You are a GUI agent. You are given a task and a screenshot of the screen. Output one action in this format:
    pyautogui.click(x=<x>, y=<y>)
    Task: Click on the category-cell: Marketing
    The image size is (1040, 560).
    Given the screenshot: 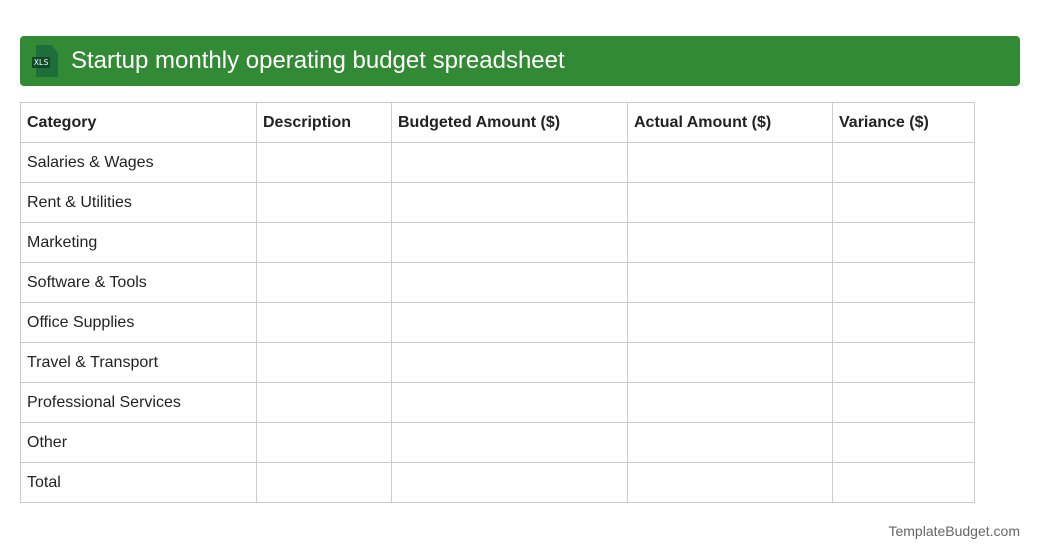 What is the action you would take?
    pyautogui.click(x=138, y=242)
    